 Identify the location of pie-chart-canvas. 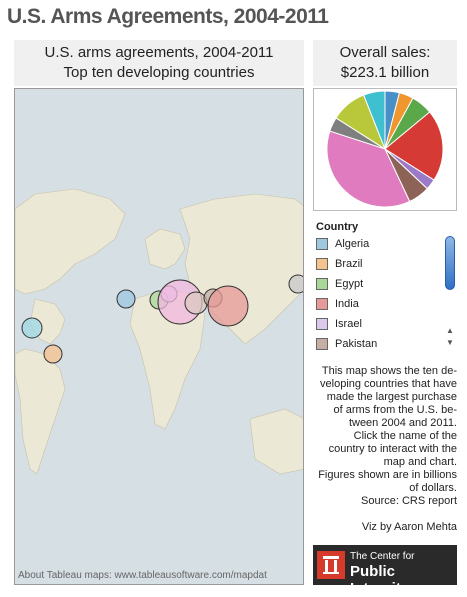
(385, 149).